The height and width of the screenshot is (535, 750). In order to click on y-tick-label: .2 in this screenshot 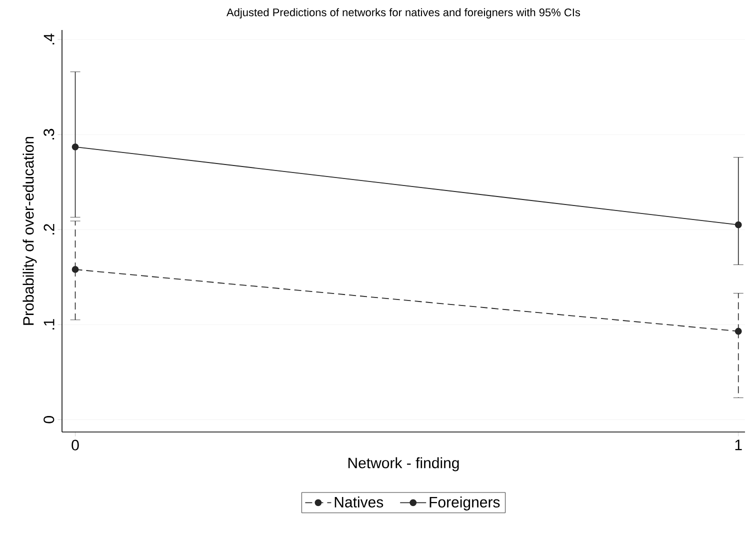, I will do `click(49, 229)`.